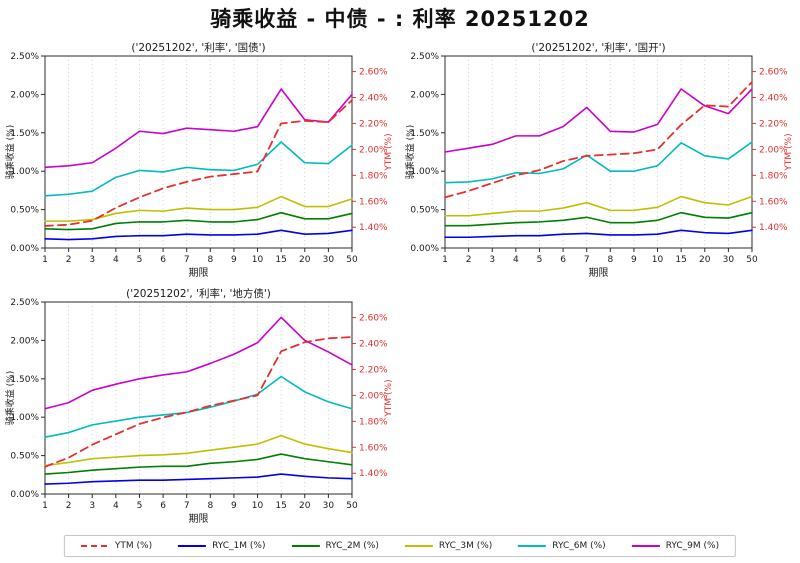  What do you see at coordinates (305, 546) in the screenshot?
I see `legend-line-sample-ryc-2m` at bounding box center [305, 546].